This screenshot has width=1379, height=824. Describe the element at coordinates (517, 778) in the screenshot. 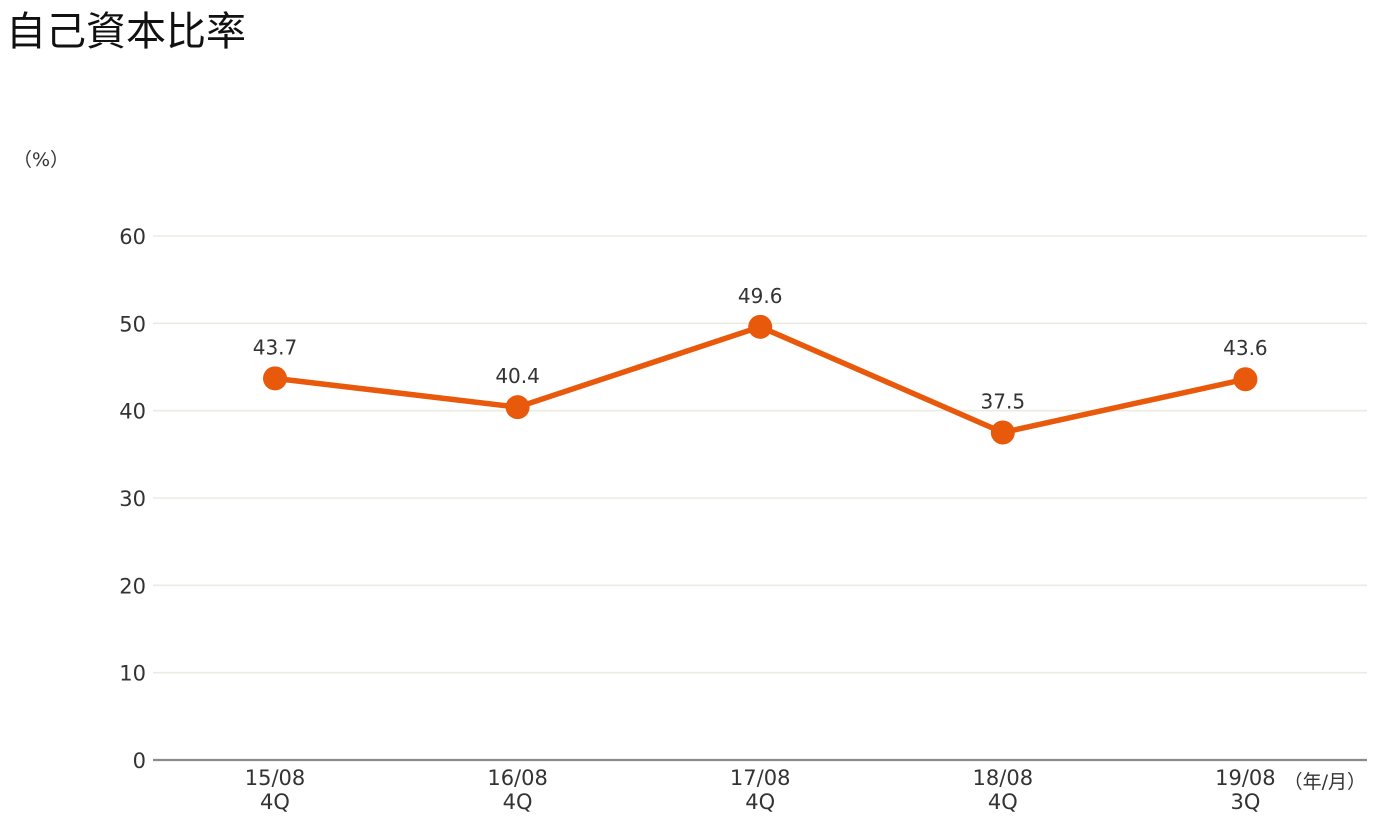

I see `x-tick-label-line: 16/08` at that location.